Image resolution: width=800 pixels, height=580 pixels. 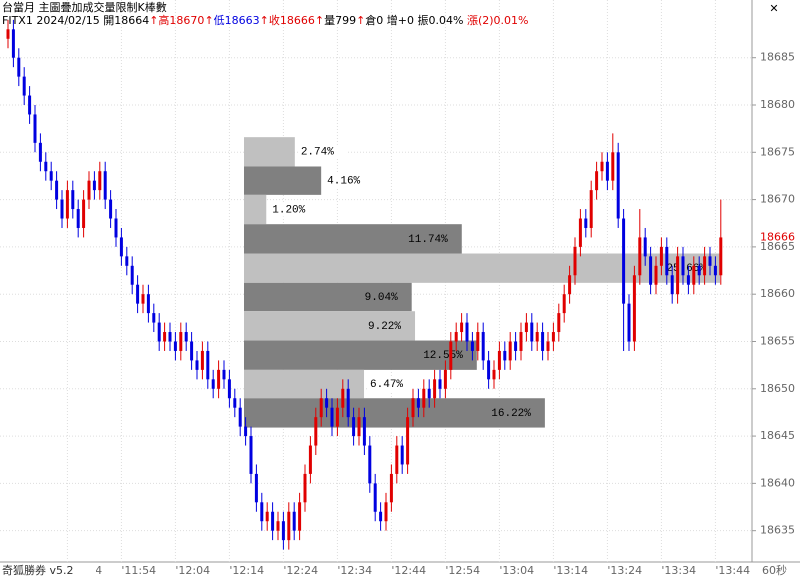 I want to click on y-tick-label: 18645, so click(x=777, y=435).